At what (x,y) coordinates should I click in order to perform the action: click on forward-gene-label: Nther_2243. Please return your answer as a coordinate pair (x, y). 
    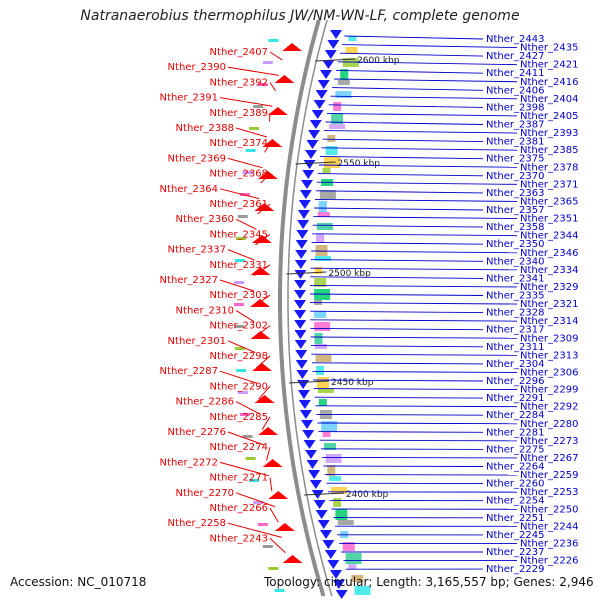
    Looking at the image, I should click on (239, 538).